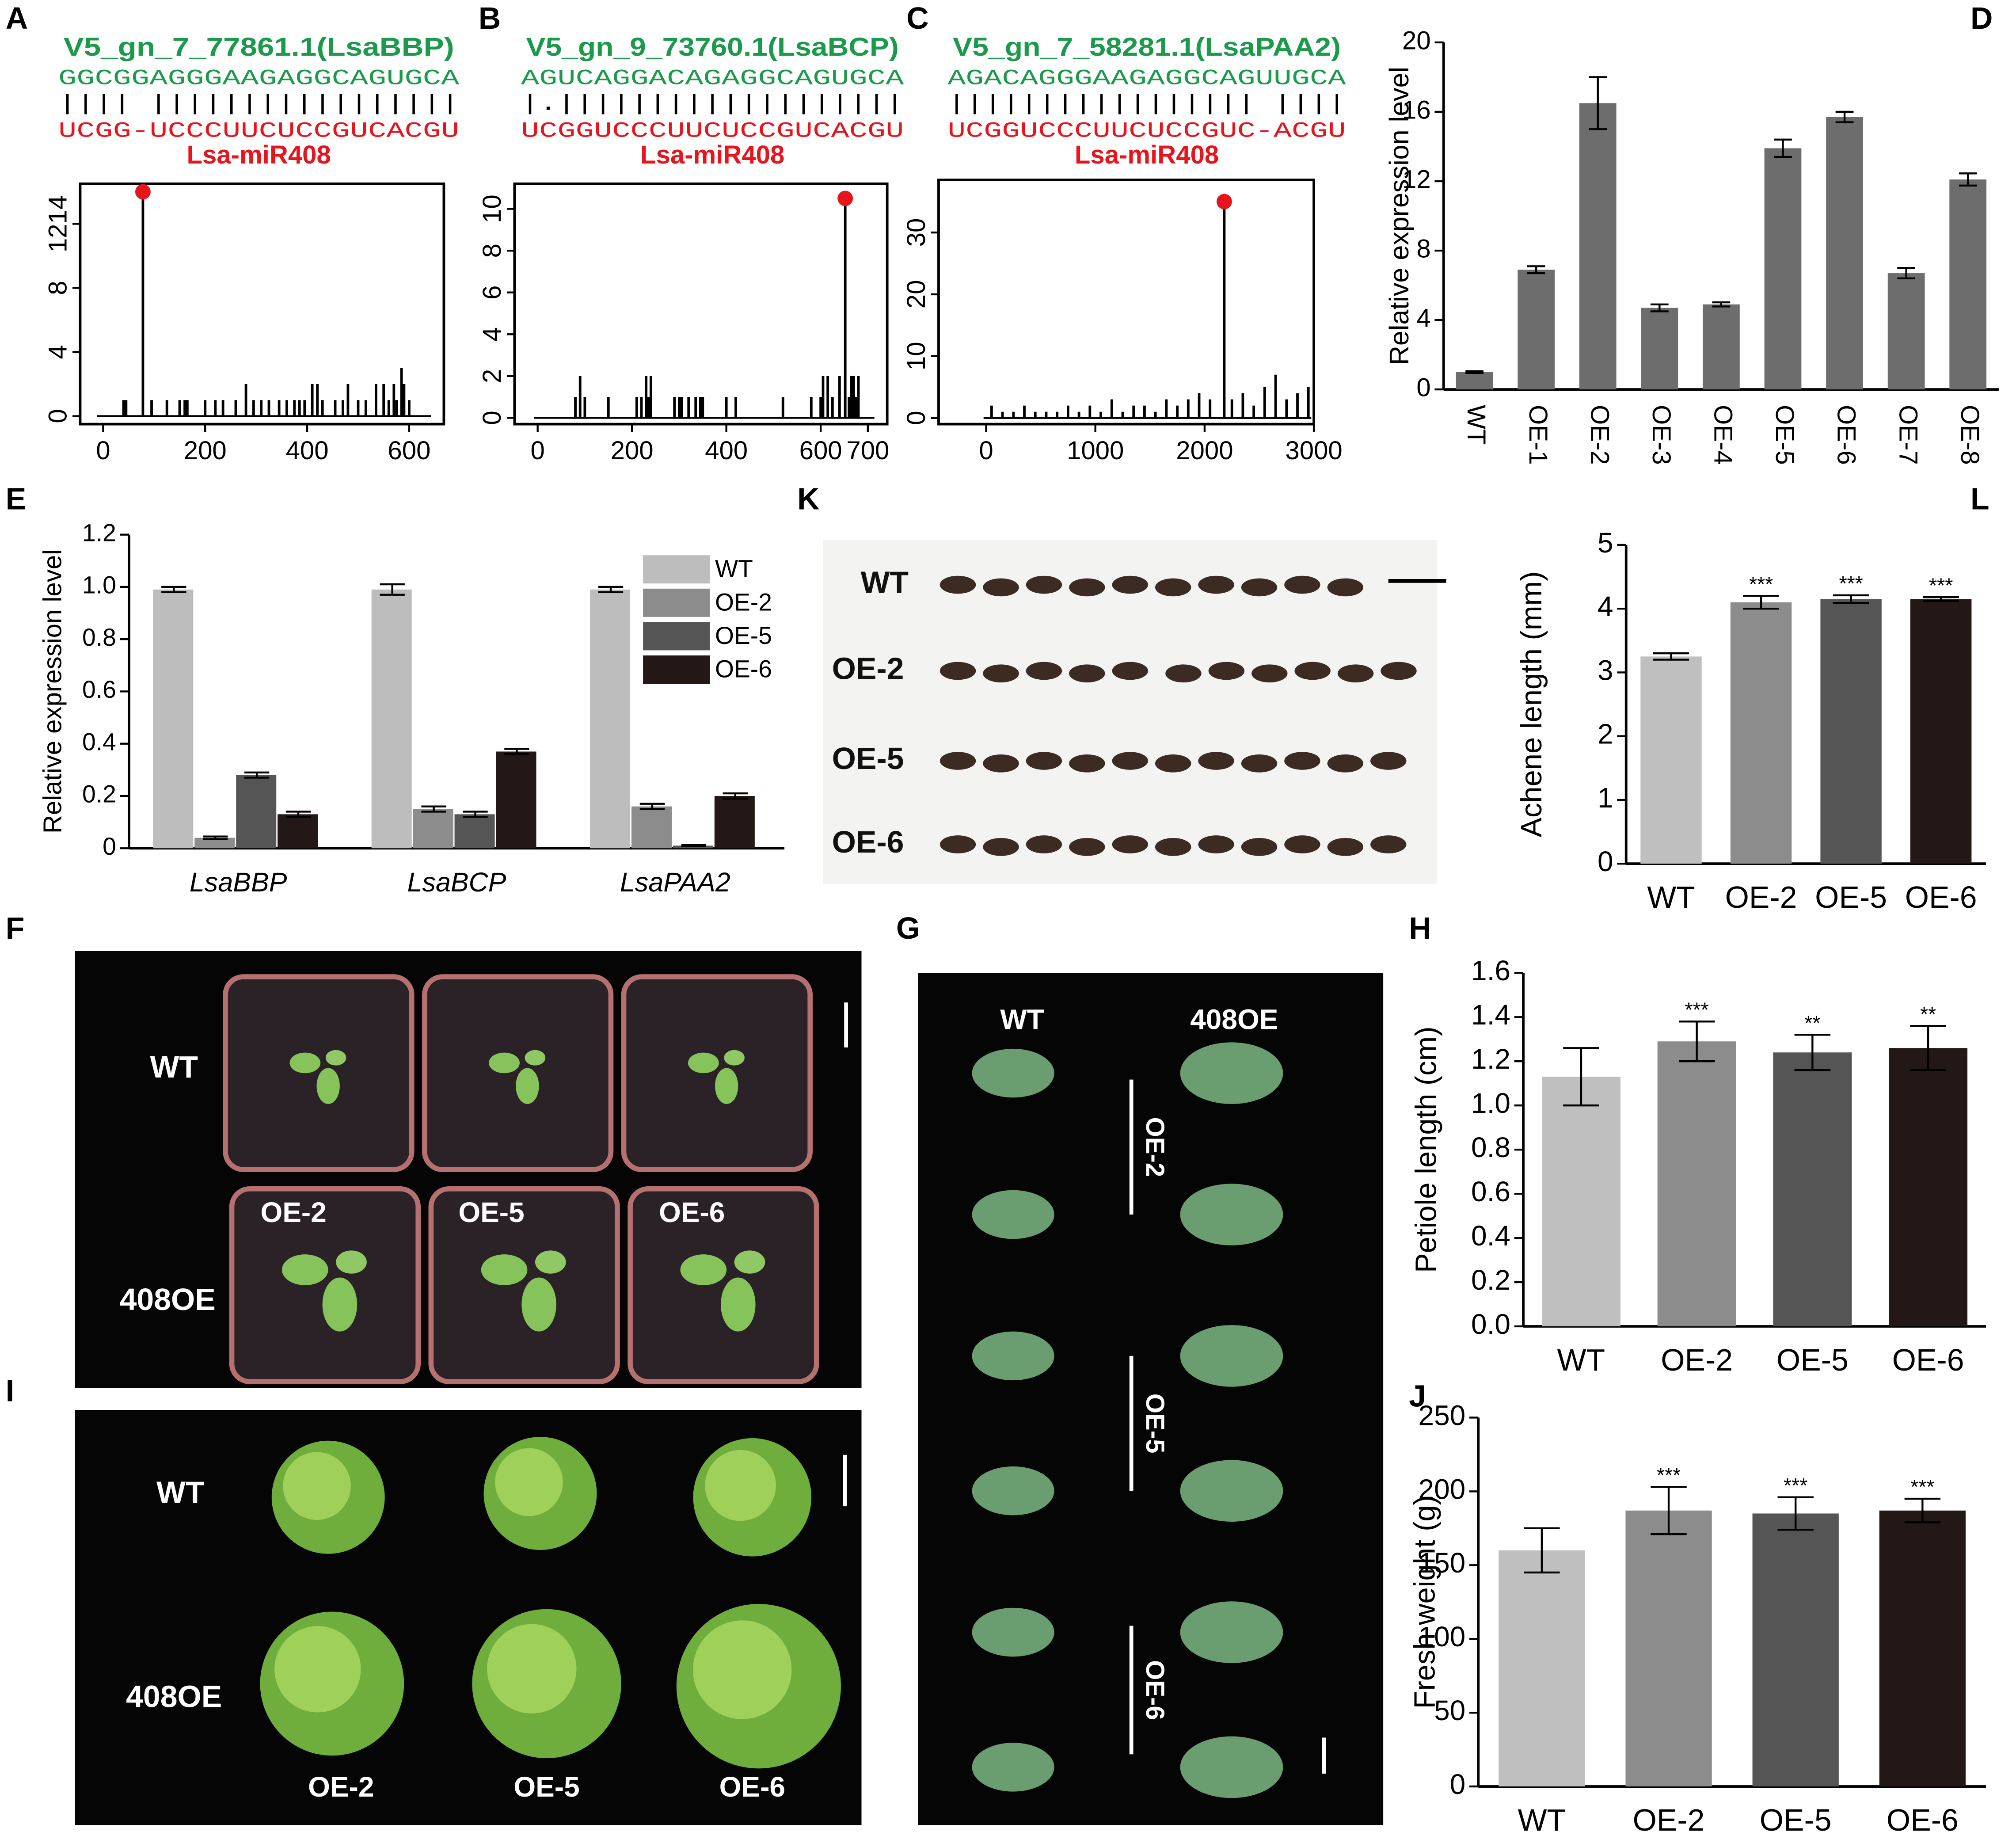 This screenshot has width=2016, height=1843. What do you see at coordinates (734, 569) in the screenshot?
I see `legend-label: WT` at bounding box center [734, 569].